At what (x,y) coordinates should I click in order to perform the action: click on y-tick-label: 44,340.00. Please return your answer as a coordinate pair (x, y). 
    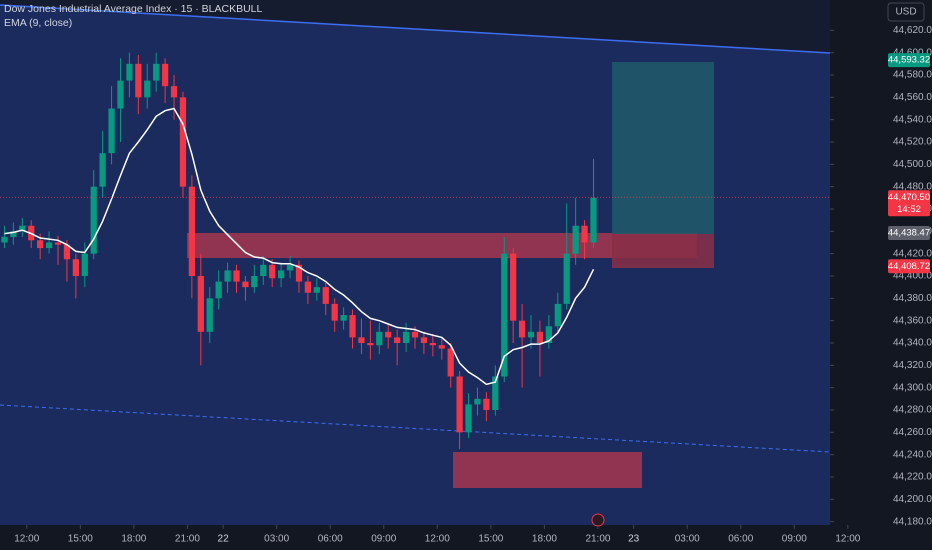
    Looking at the image, I should click on (912, 343).